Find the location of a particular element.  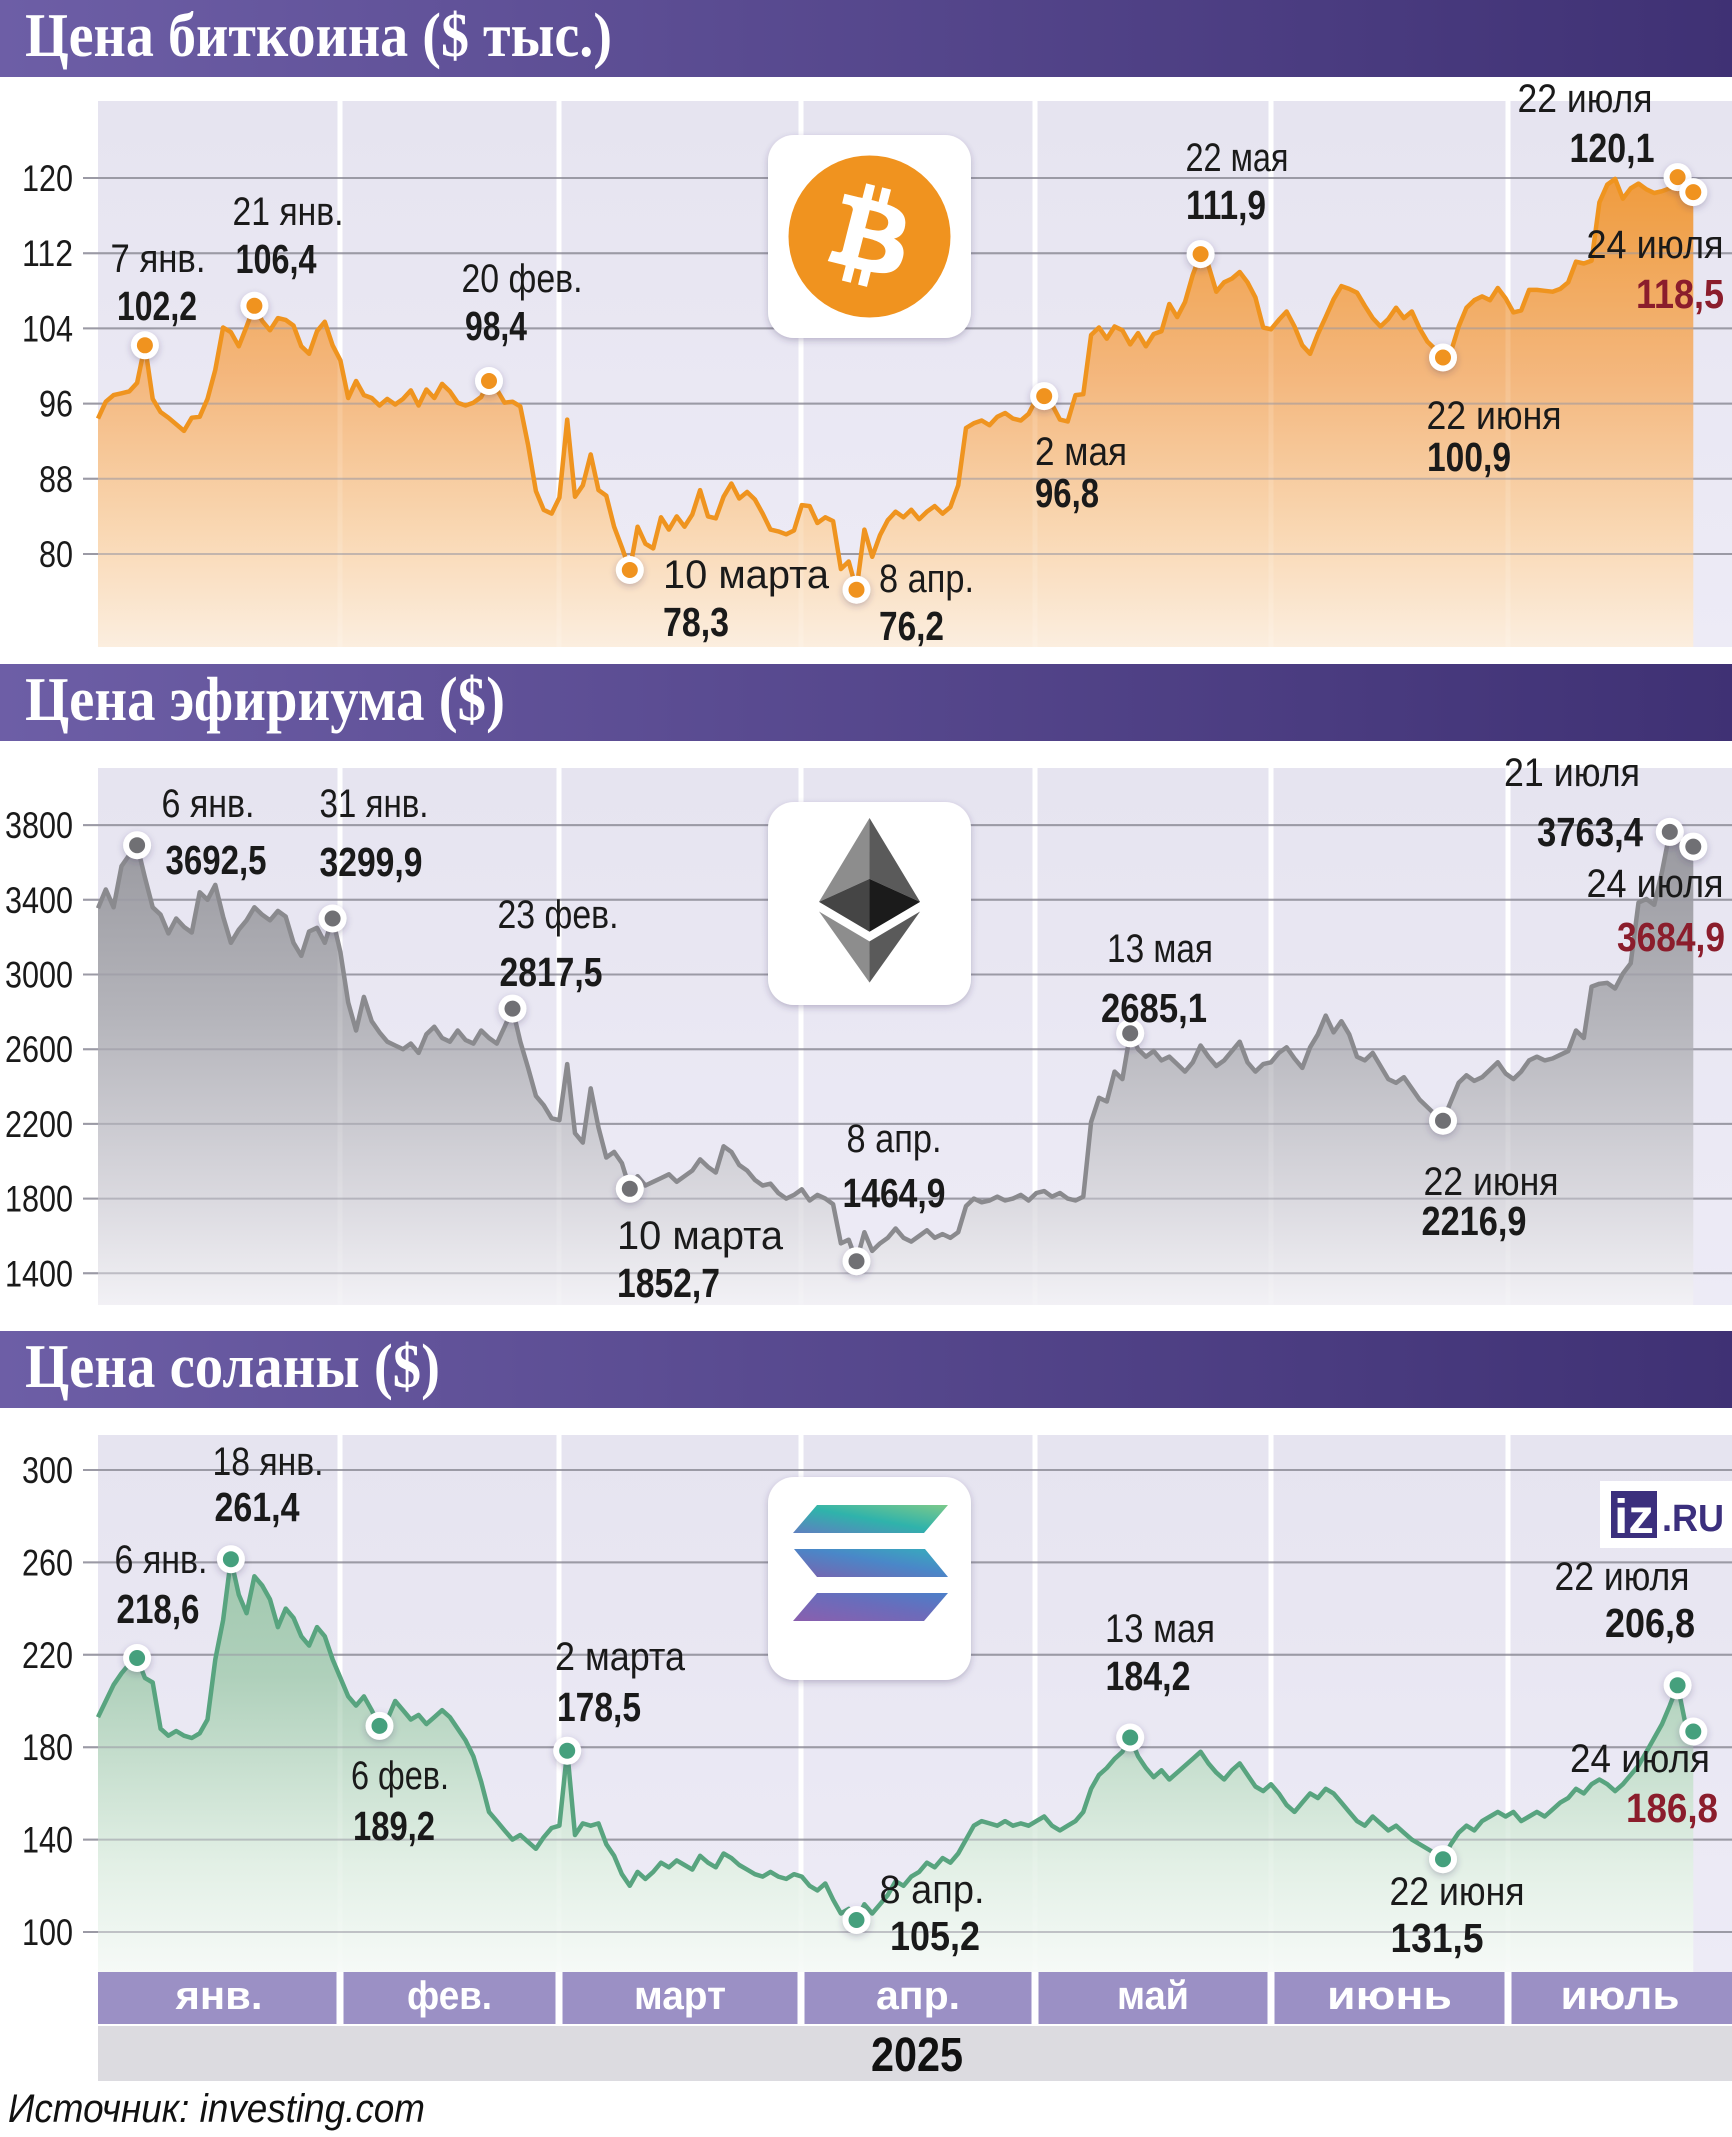

svg-text: 78,3 is located at coordinates (696, 622).